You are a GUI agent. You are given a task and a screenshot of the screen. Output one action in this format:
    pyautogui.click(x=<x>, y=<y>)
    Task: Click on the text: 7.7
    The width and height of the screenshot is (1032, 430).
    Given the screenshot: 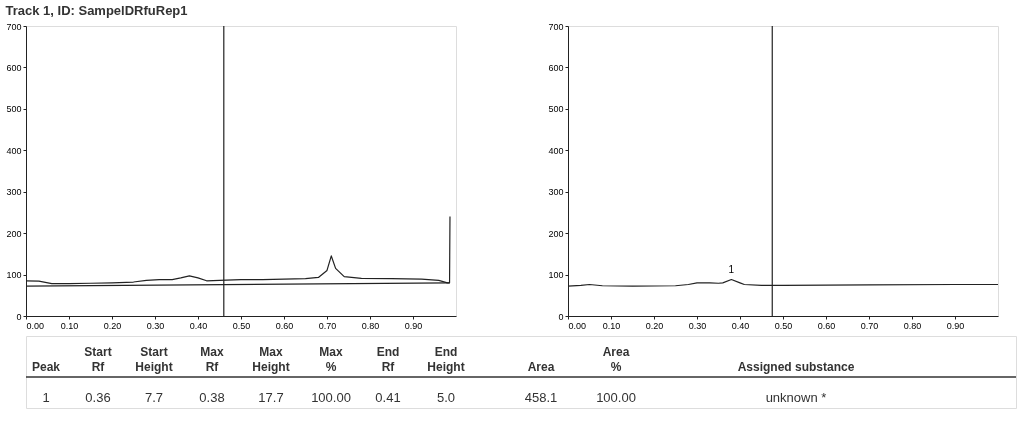 What is the action you would take?
    pyautogui.click(x=154, y=397)
    